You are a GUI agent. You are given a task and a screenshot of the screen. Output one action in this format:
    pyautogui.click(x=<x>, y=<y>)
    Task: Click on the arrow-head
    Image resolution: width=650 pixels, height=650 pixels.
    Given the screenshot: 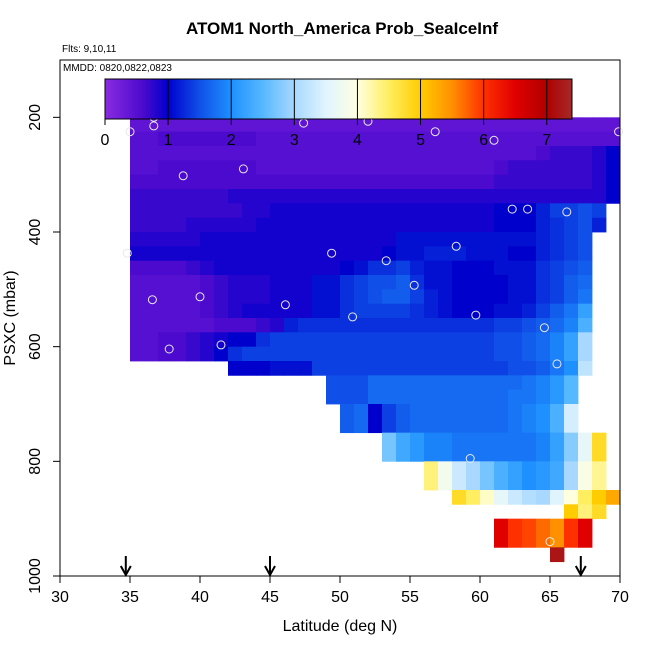 What is the action you would take?
    pyautogui.click(x=125, y=571)
    